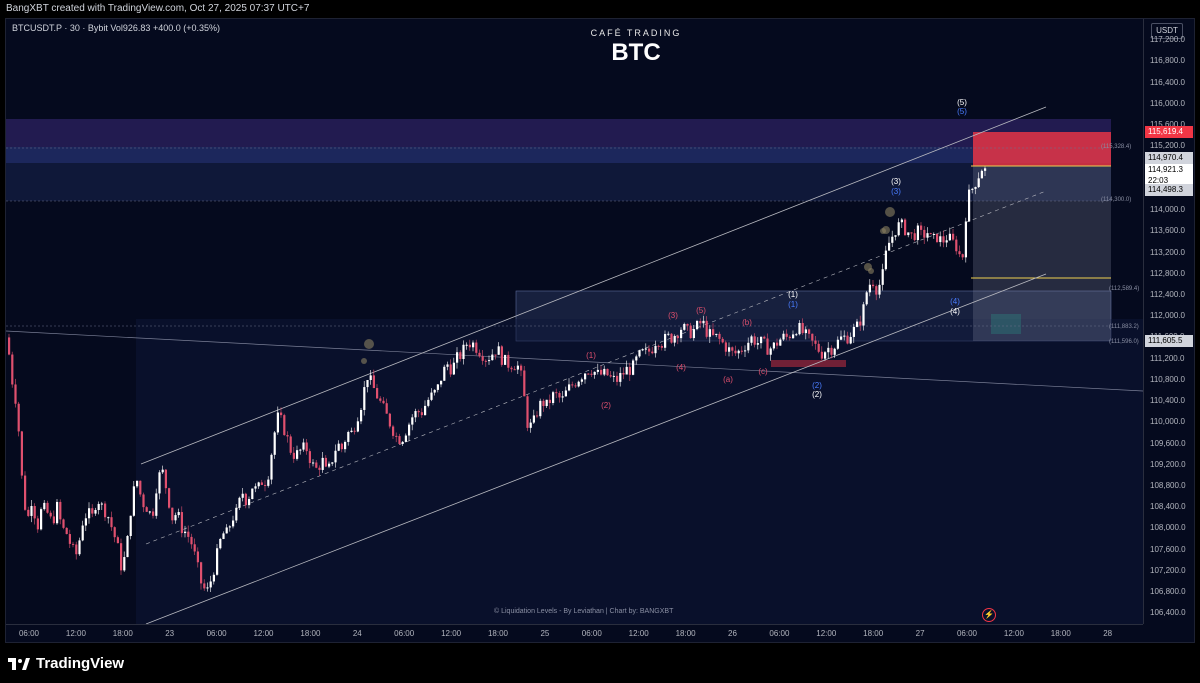 This screenshot has width=1200, height=683. I want to click on time-tick: 25, so click(545, 633).